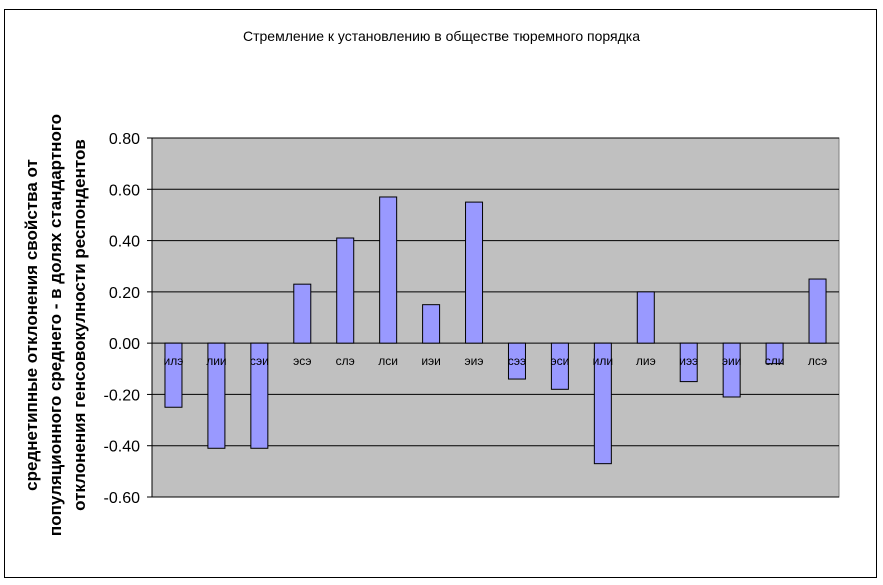 The height and width of the screenshot is (585, 883). What do you see at coordinates (302, 361) in the screenshot?
I see `x-tick-label: эсэ` at bounding box center [302, 361].